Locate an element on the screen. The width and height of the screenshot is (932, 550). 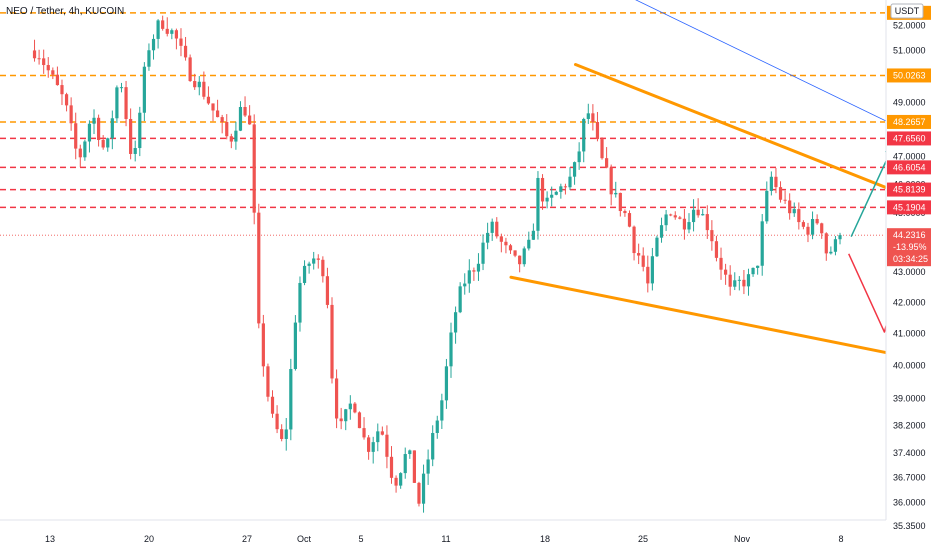
x-tick-label: 27 is located at coordinates (247, 539).